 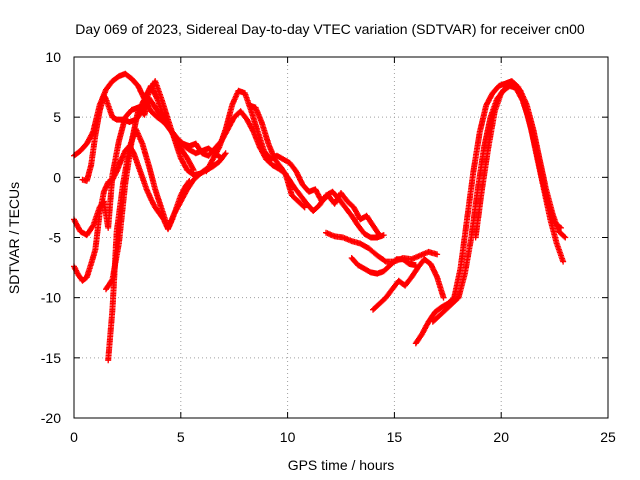 What do you see at coordinates (74, 437) in the screenshot?
I see `x-tick-label: 0` at bounding box center [74, 437].